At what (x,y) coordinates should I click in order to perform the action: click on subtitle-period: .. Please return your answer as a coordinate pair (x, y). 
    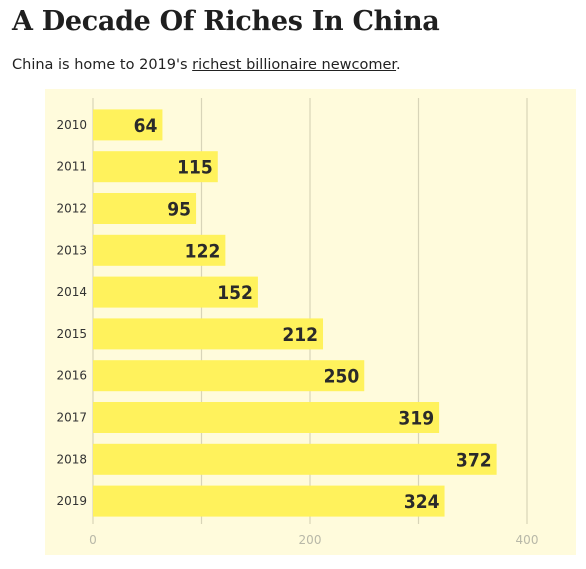
    Looking at the image, I should click on (398, 65).